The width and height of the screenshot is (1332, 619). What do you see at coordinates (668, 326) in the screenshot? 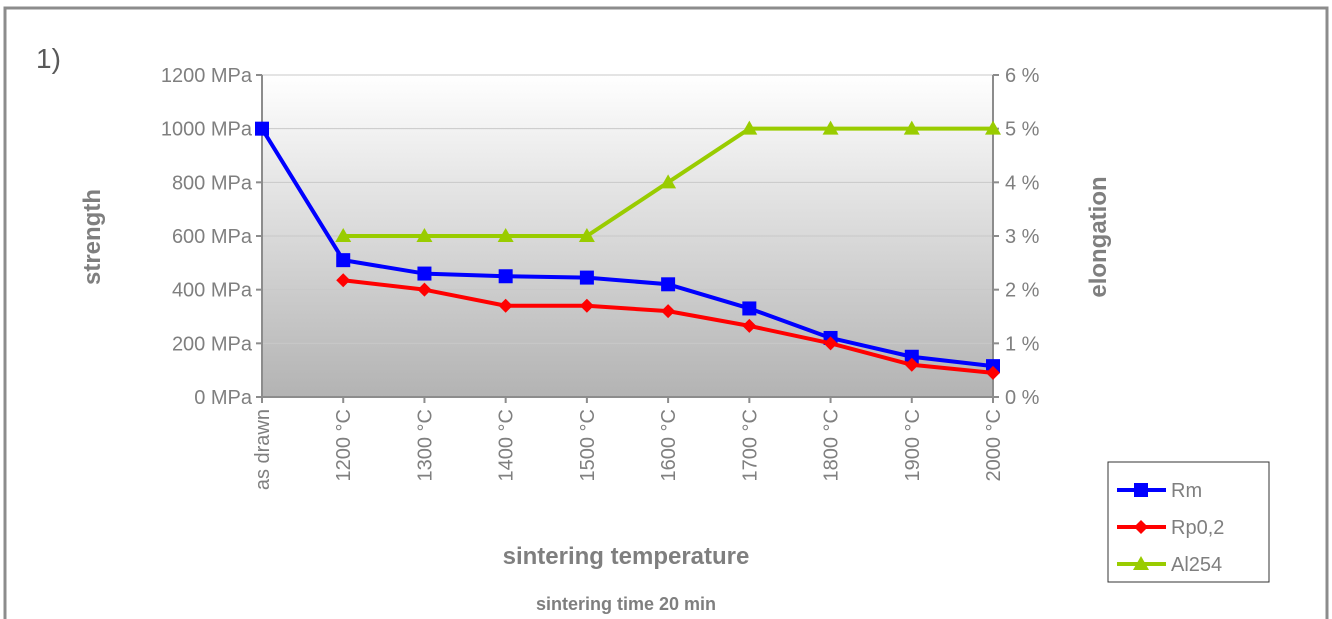
I see `series-Rp0,2` at bounding box center [668, 326].